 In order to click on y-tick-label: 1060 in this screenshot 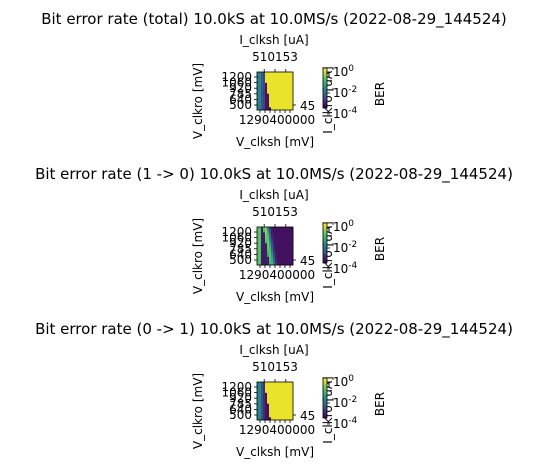, I will do `click(236, 238)`.